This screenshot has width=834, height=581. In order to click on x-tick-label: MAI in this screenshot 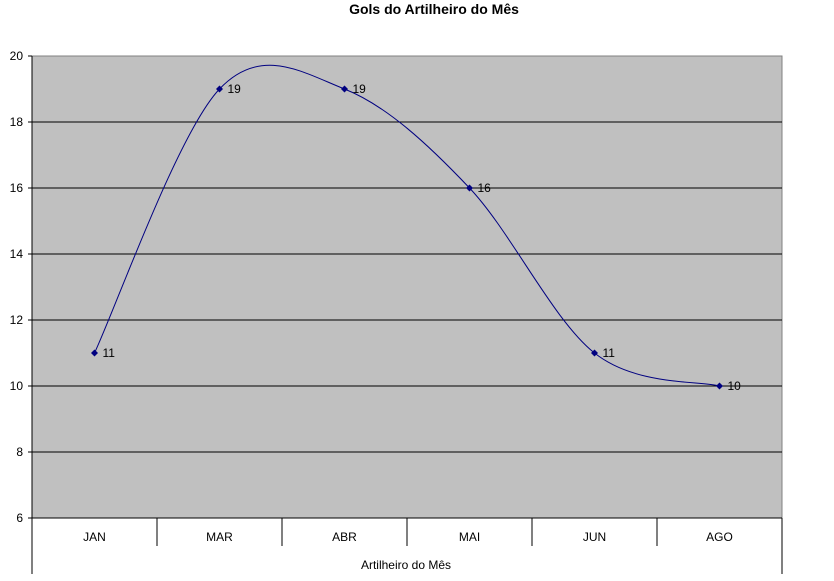, I will do `click(469, 537)`.